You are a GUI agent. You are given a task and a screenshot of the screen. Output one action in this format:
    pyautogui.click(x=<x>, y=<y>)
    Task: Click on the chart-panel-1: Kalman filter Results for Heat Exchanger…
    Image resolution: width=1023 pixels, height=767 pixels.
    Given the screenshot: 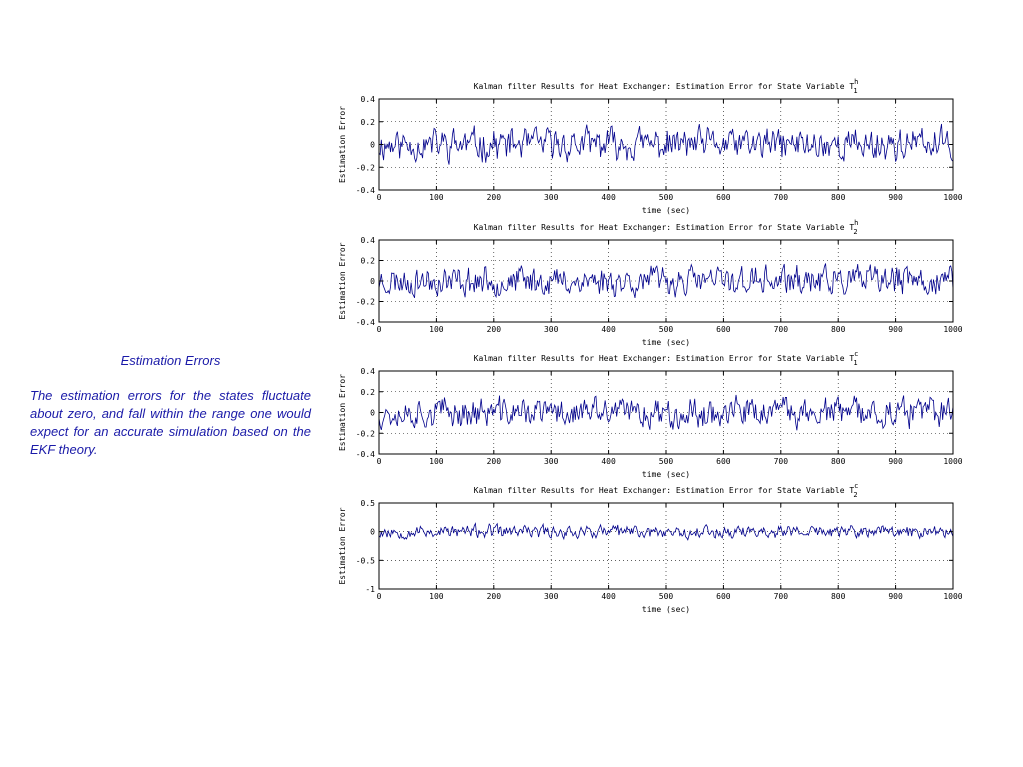 What is the action you would take?
    pyautogui.click(x=650, y=146)
    